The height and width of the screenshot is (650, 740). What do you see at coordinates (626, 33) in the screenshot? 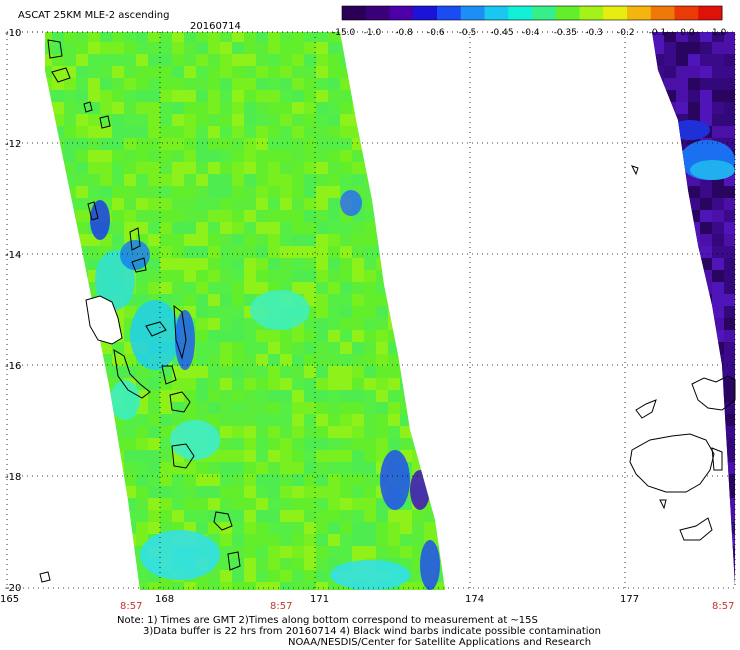
I see `colorbar-label: -0.2` at bounding box center [626, 33].